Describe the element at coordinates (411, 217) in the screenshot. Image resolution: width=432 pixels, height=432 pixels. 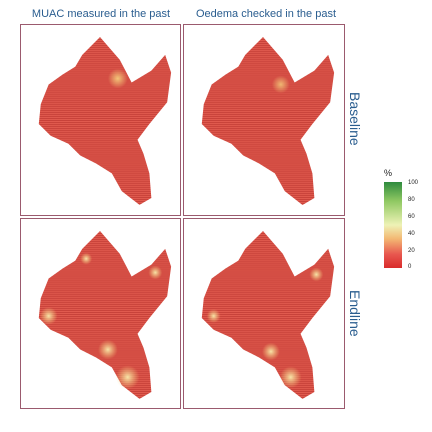
I see `legend-tick: 60` at that location.